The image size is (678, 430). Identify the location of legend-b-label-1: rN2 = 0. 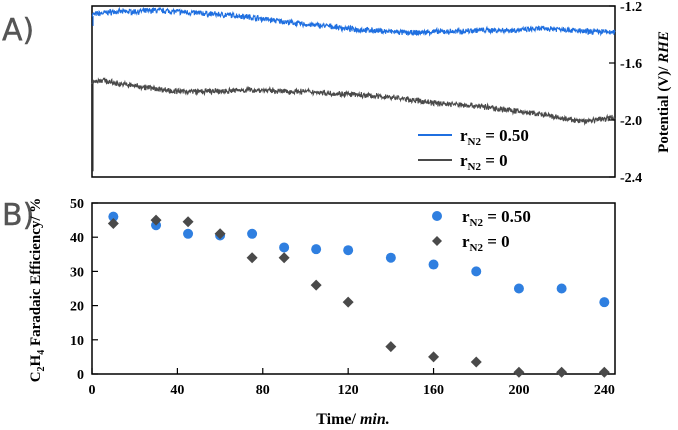
(486, 243).